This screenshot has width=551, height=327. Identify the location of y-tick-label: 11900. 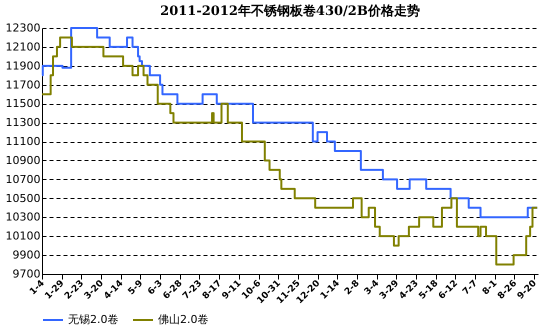
(23, 65).